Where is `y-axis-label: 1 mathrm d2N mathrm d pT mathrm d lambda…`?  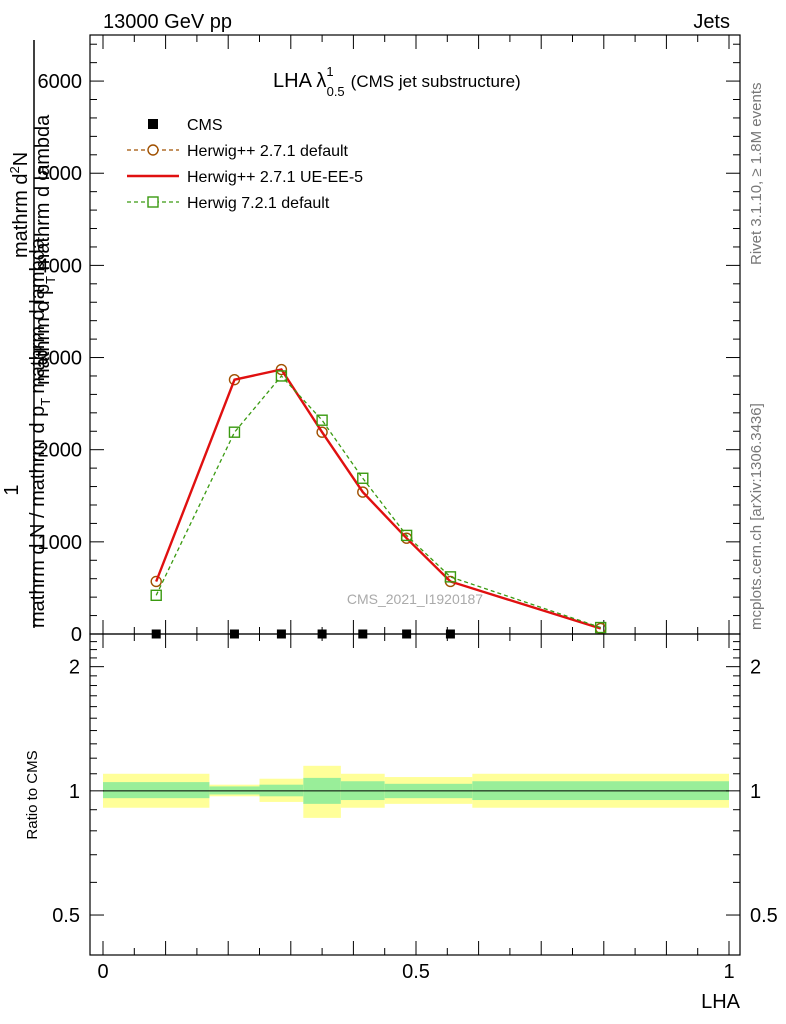
y-axis-label: 1 mathrm d2N mathrm d pT mathrm d lambda… is located at coordinates (29, 334).